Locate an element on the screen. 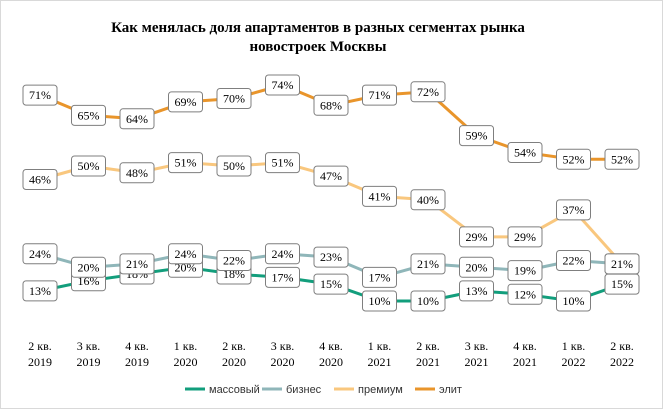 The image size is (663, 409). legend-item-0: массовый is located at coordinates (222, 390).